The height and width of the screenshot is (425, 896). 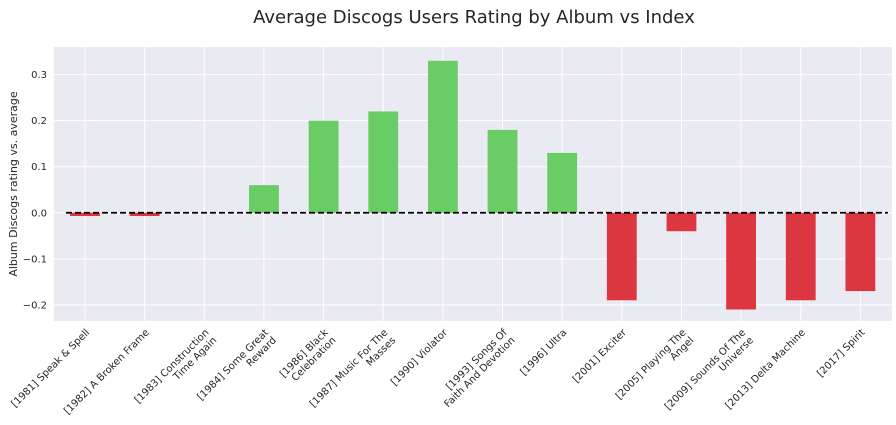 What do you see at coordinates (39, 167) in the screenshot?
I see `y-tick-label: 0.1` at bounding box center [39, 167].